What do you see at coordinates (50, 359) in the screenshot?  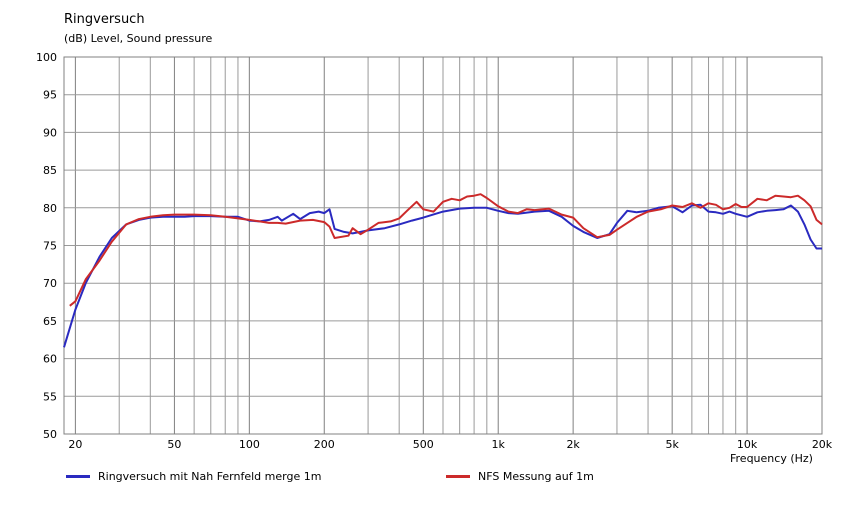 I see `y-tick-label: 60` at bounding box center [50, 359].